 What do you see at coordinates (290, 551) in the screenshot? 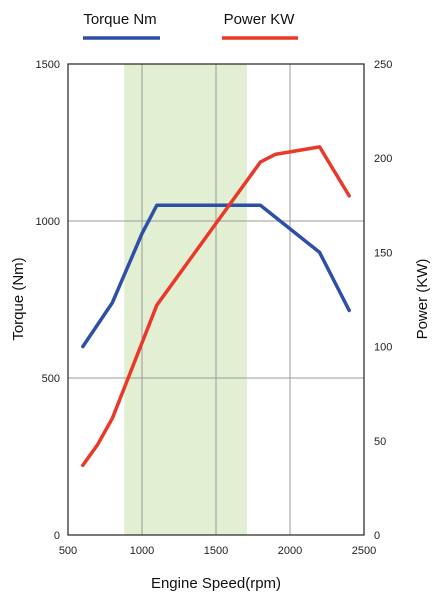
I see `x-tick-label: 2000` at bounding box center [290, 551].